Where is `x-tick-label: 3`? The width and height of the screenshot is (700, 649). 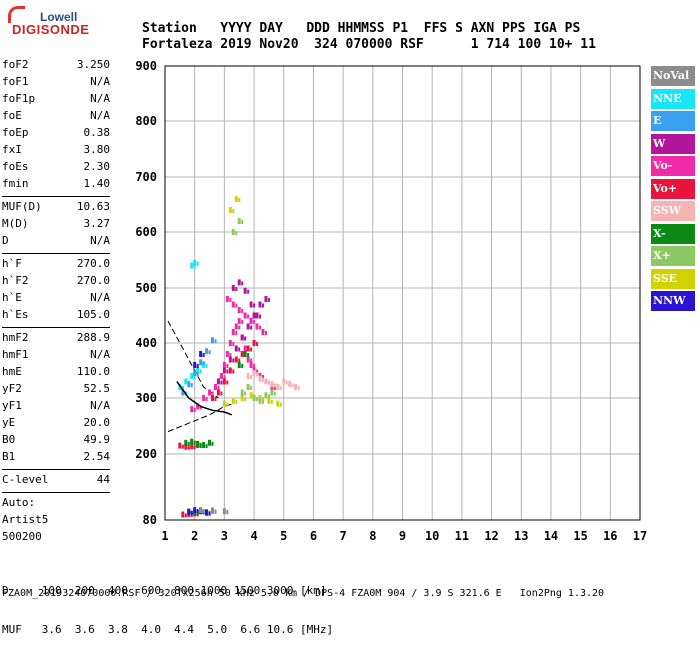 x-tick-label: 3 is located at coordinates (224, 536).